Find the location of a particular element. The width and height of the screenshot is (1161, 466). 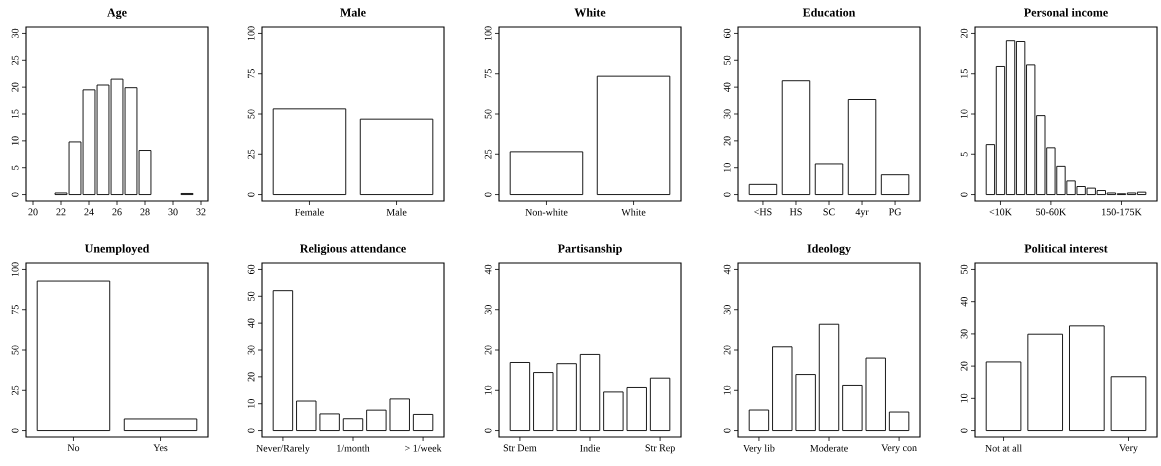

chart-title: Partisanship is located at coordinates (589, 250).